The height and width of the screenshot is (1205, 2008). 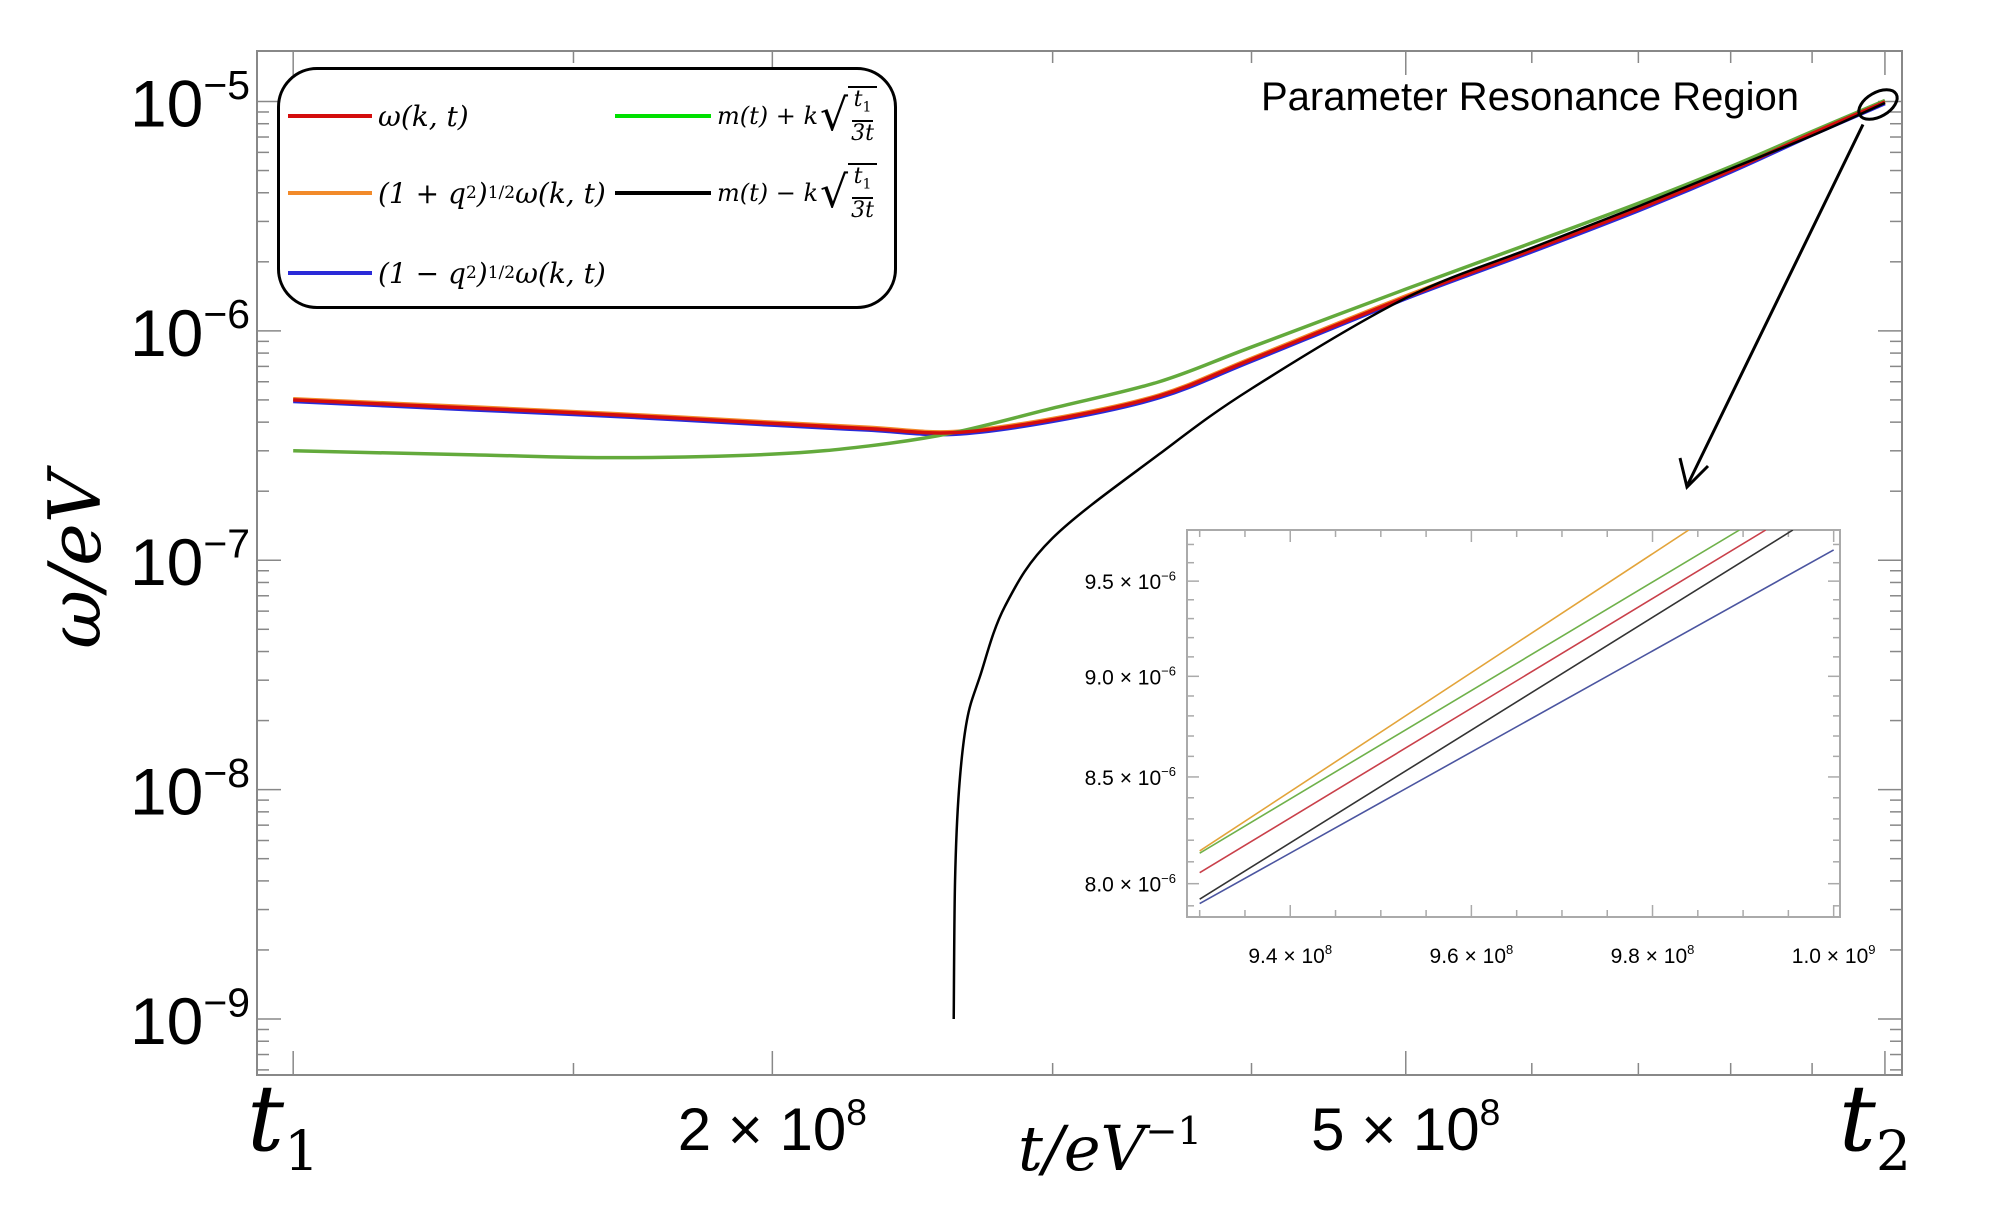 I want to click on legend-item-omega: ω(k, t), so click(x=378, y=116).